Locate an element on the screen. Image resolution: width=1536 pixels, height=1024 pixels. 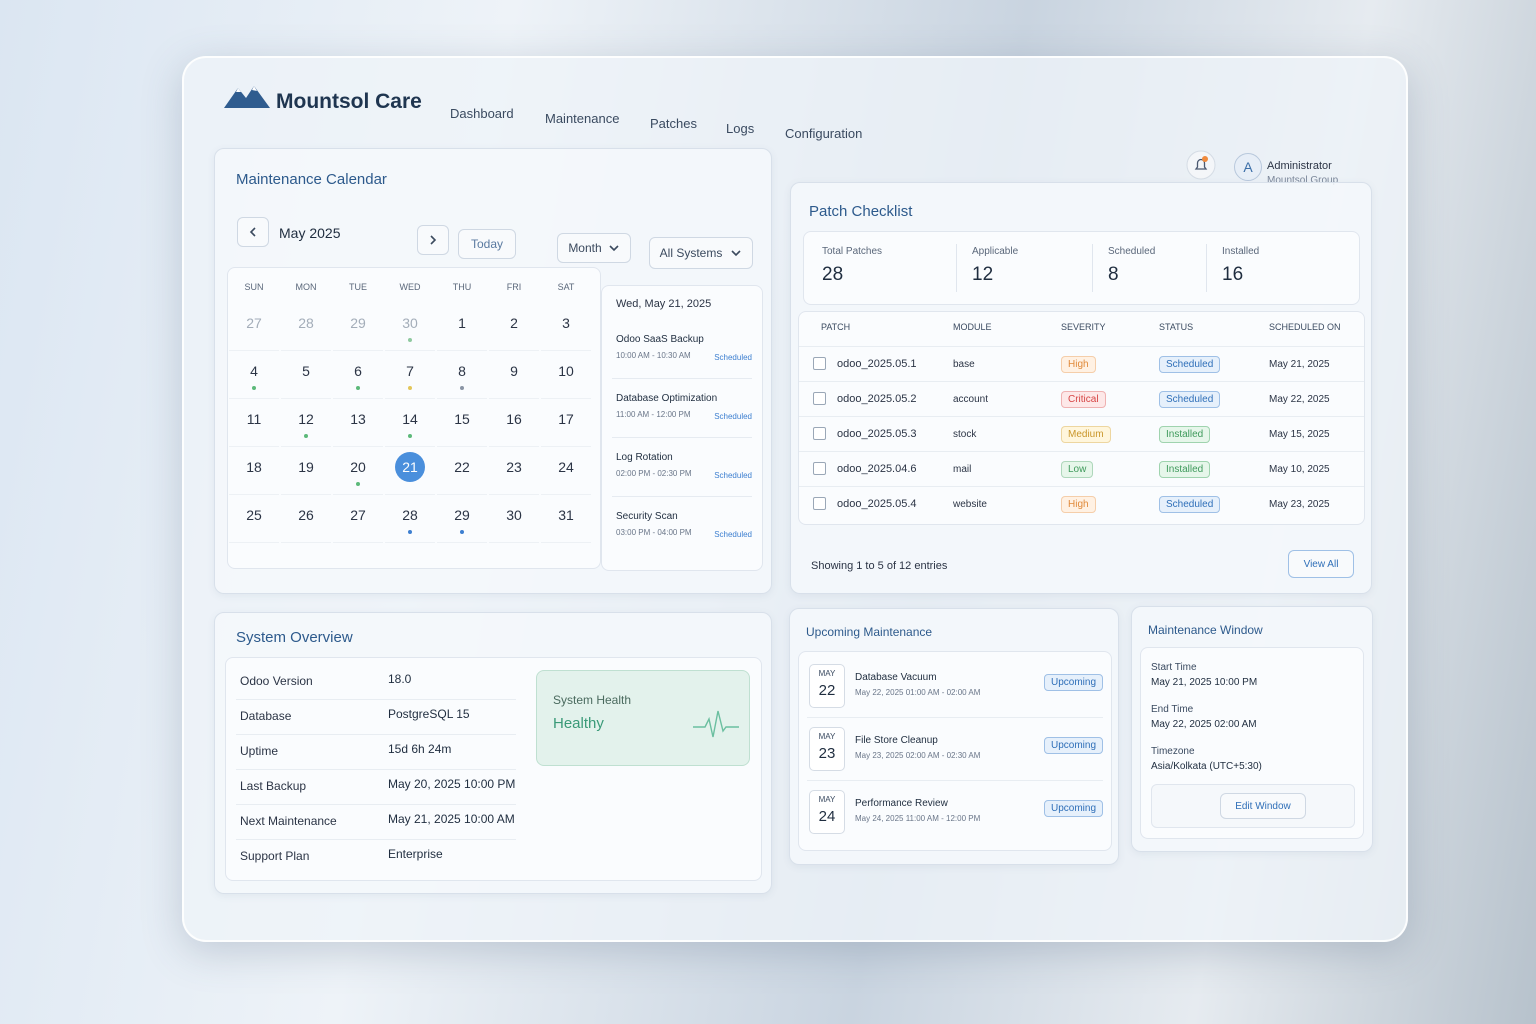
day-cell: 19 is located at coordinates (306, 471).